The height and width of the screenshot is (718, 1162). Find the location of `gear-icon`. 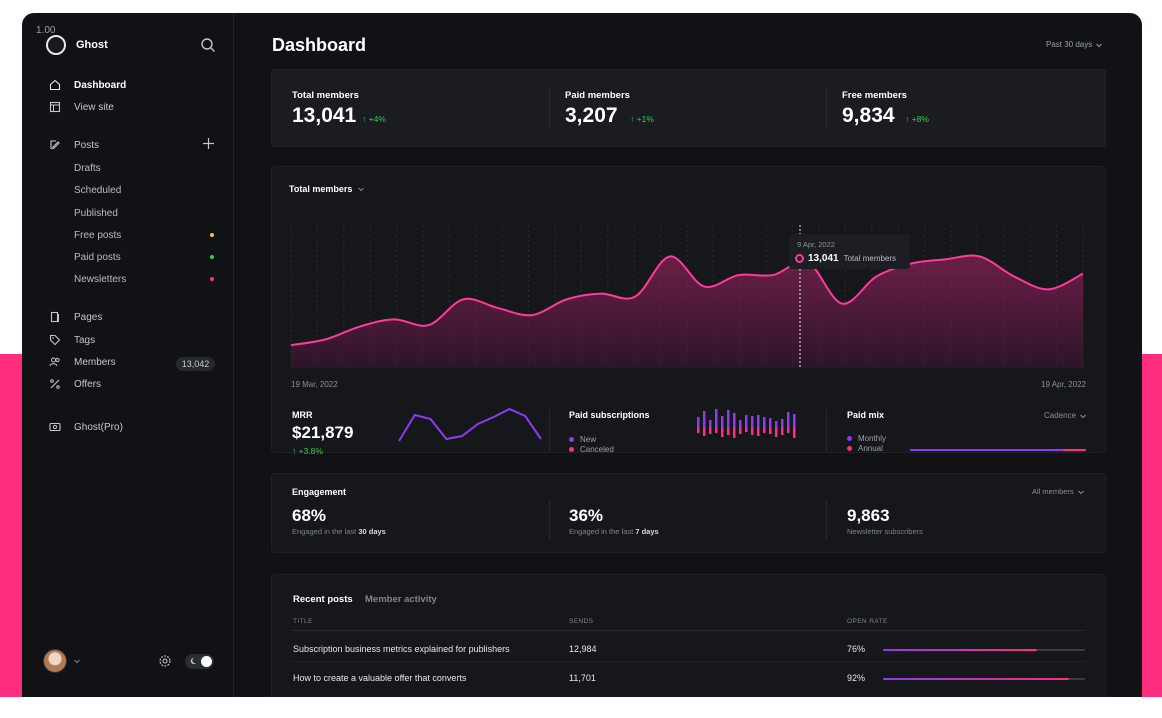

gear-icon is located at coordinates (165, 661).